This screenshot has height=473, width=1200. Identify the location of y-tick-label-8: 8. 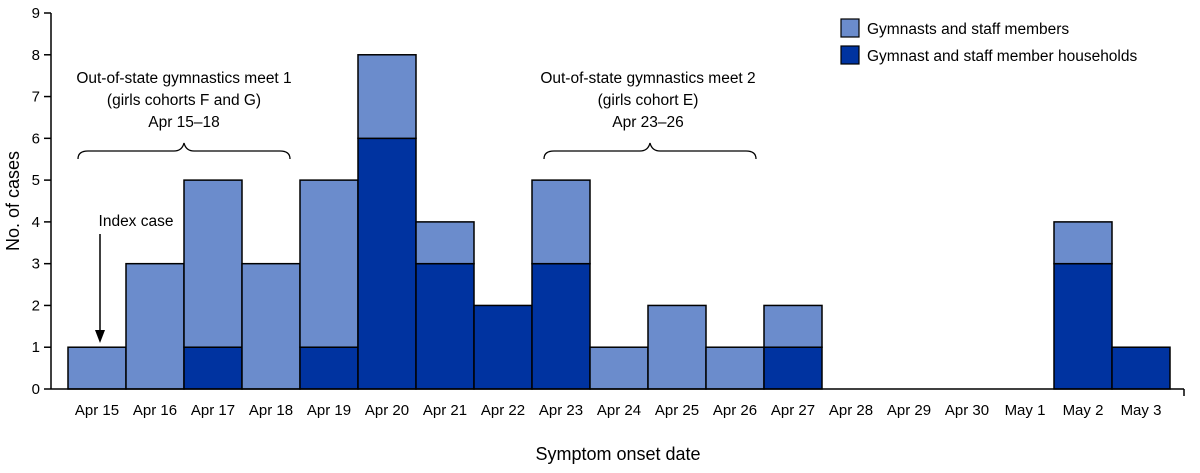
(36, 55).